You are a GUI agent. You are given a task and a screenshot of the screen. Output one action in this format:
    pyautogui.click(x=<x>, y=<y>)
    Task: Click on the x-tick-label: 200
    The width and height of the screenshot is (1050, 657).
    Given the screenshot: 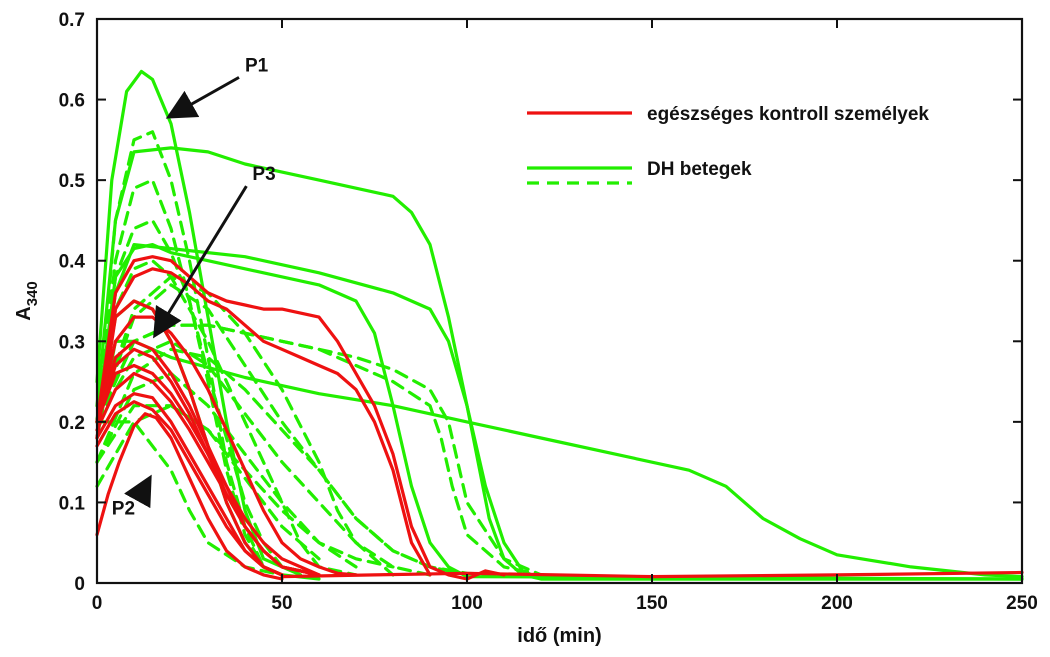 What is the action you would take?
    pyautogui.click(x=837, y=603)
    